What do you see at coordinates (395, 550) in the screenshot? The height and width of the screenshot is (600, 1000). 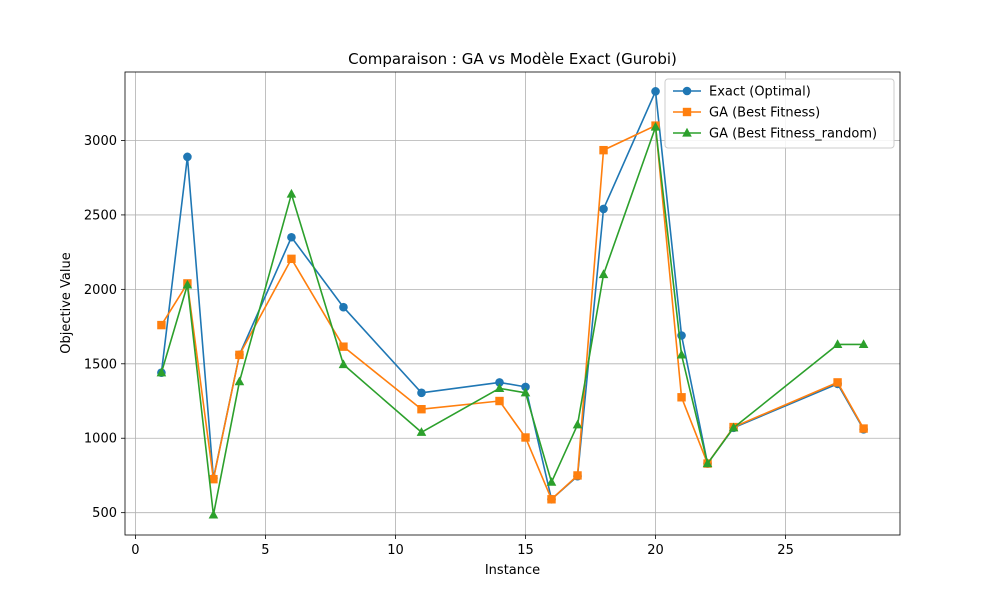 I see `x-tick-label: 10` at bounding box center [395, 550].